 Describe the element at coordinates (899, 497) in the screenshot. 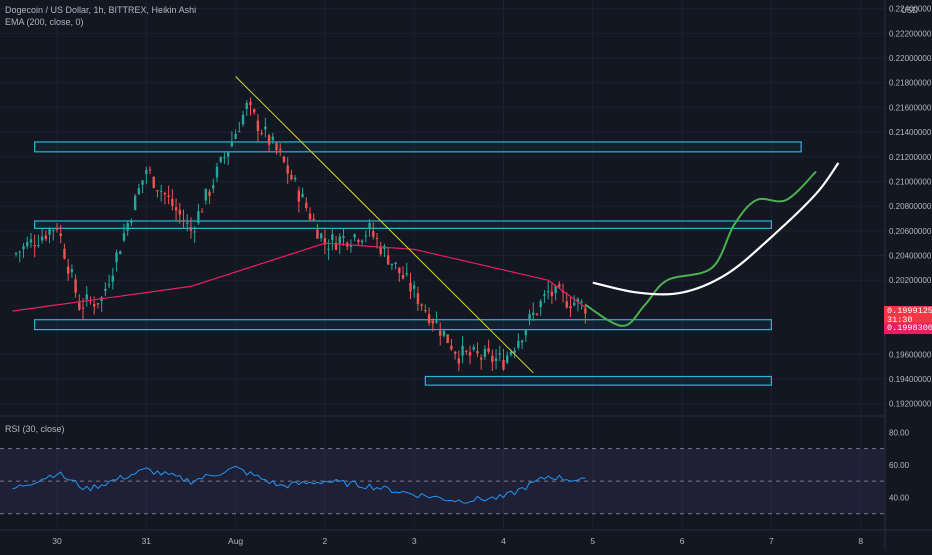

I see `rsi-tick-label: 40.00` at that location.